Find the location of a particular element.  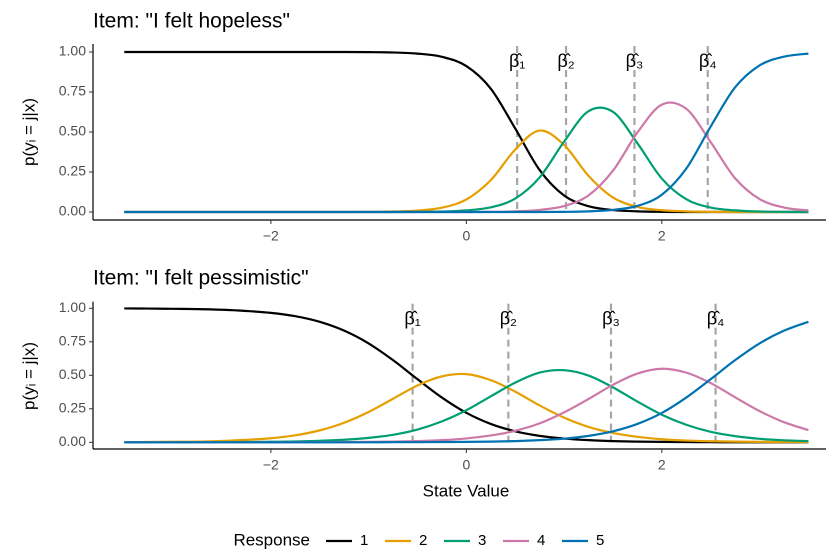

panel-title: Item: "I felt pessimistic" is located at coordinates (201, 278).